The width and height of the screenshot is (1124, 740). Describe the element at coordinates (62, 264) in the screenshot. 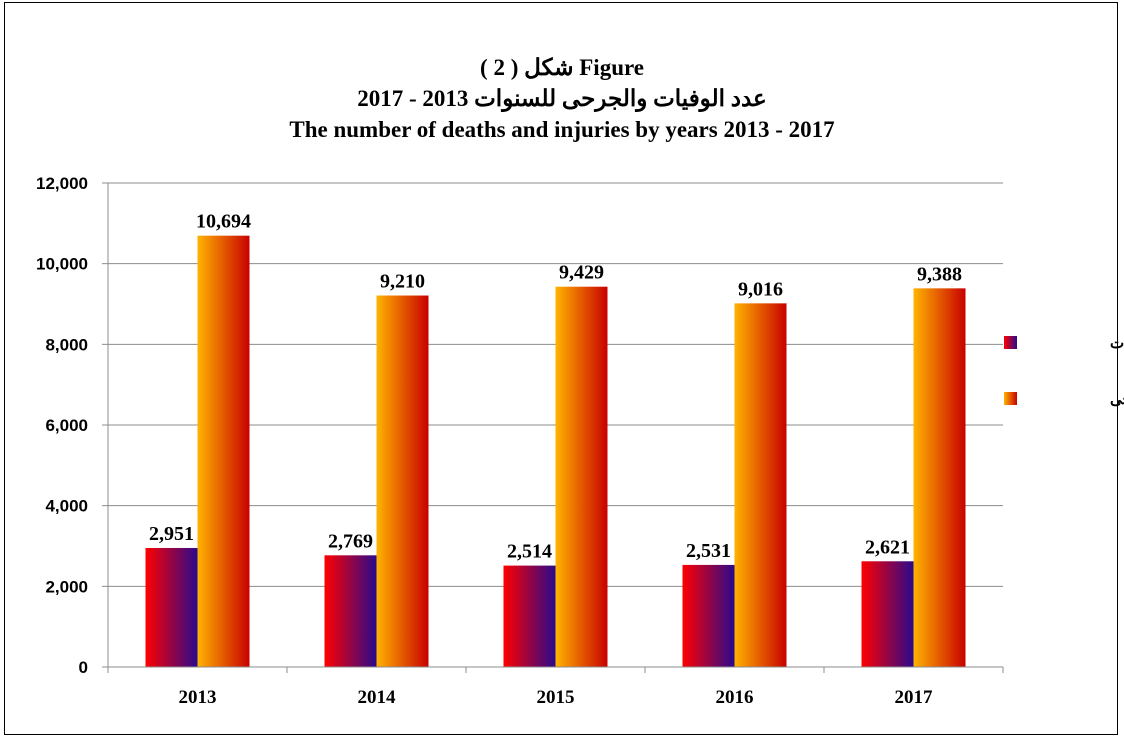

I see `y-tick-label: 10,000` at that location.